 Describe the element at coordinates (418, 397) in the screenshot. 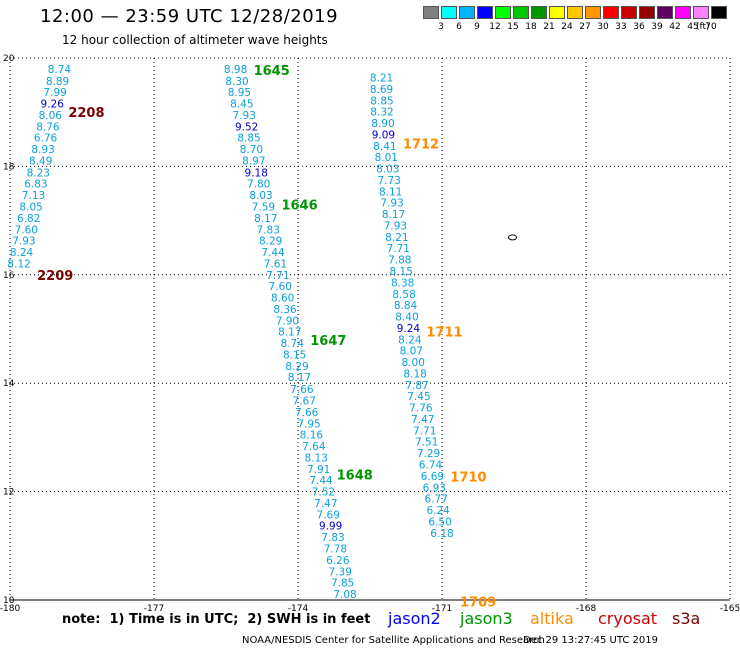

I see `wave-height-value: 7.45` at that location.